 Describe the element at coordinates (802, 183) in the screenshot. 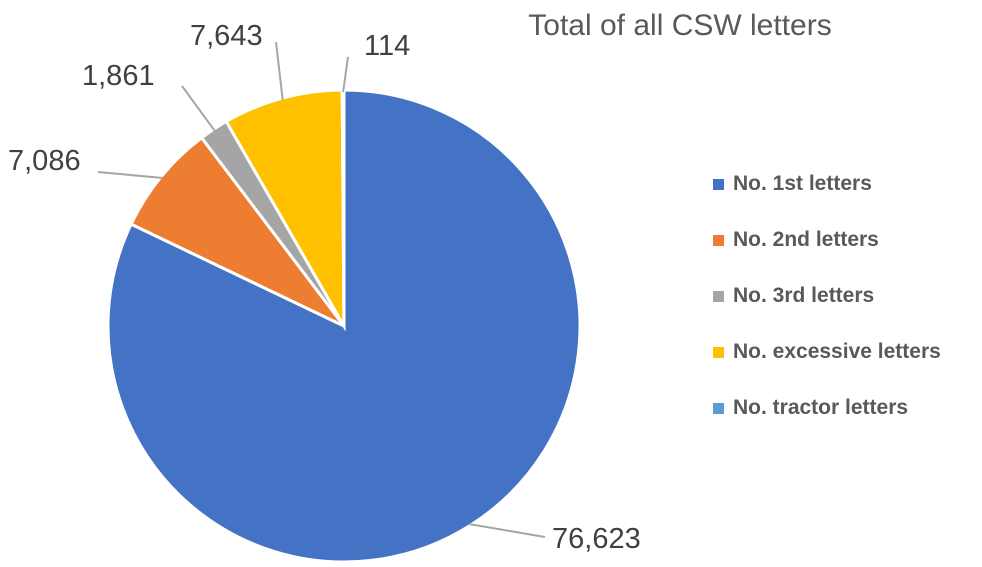

I see `legend-label-no-1st-letters: No. 1st letters` at that location.